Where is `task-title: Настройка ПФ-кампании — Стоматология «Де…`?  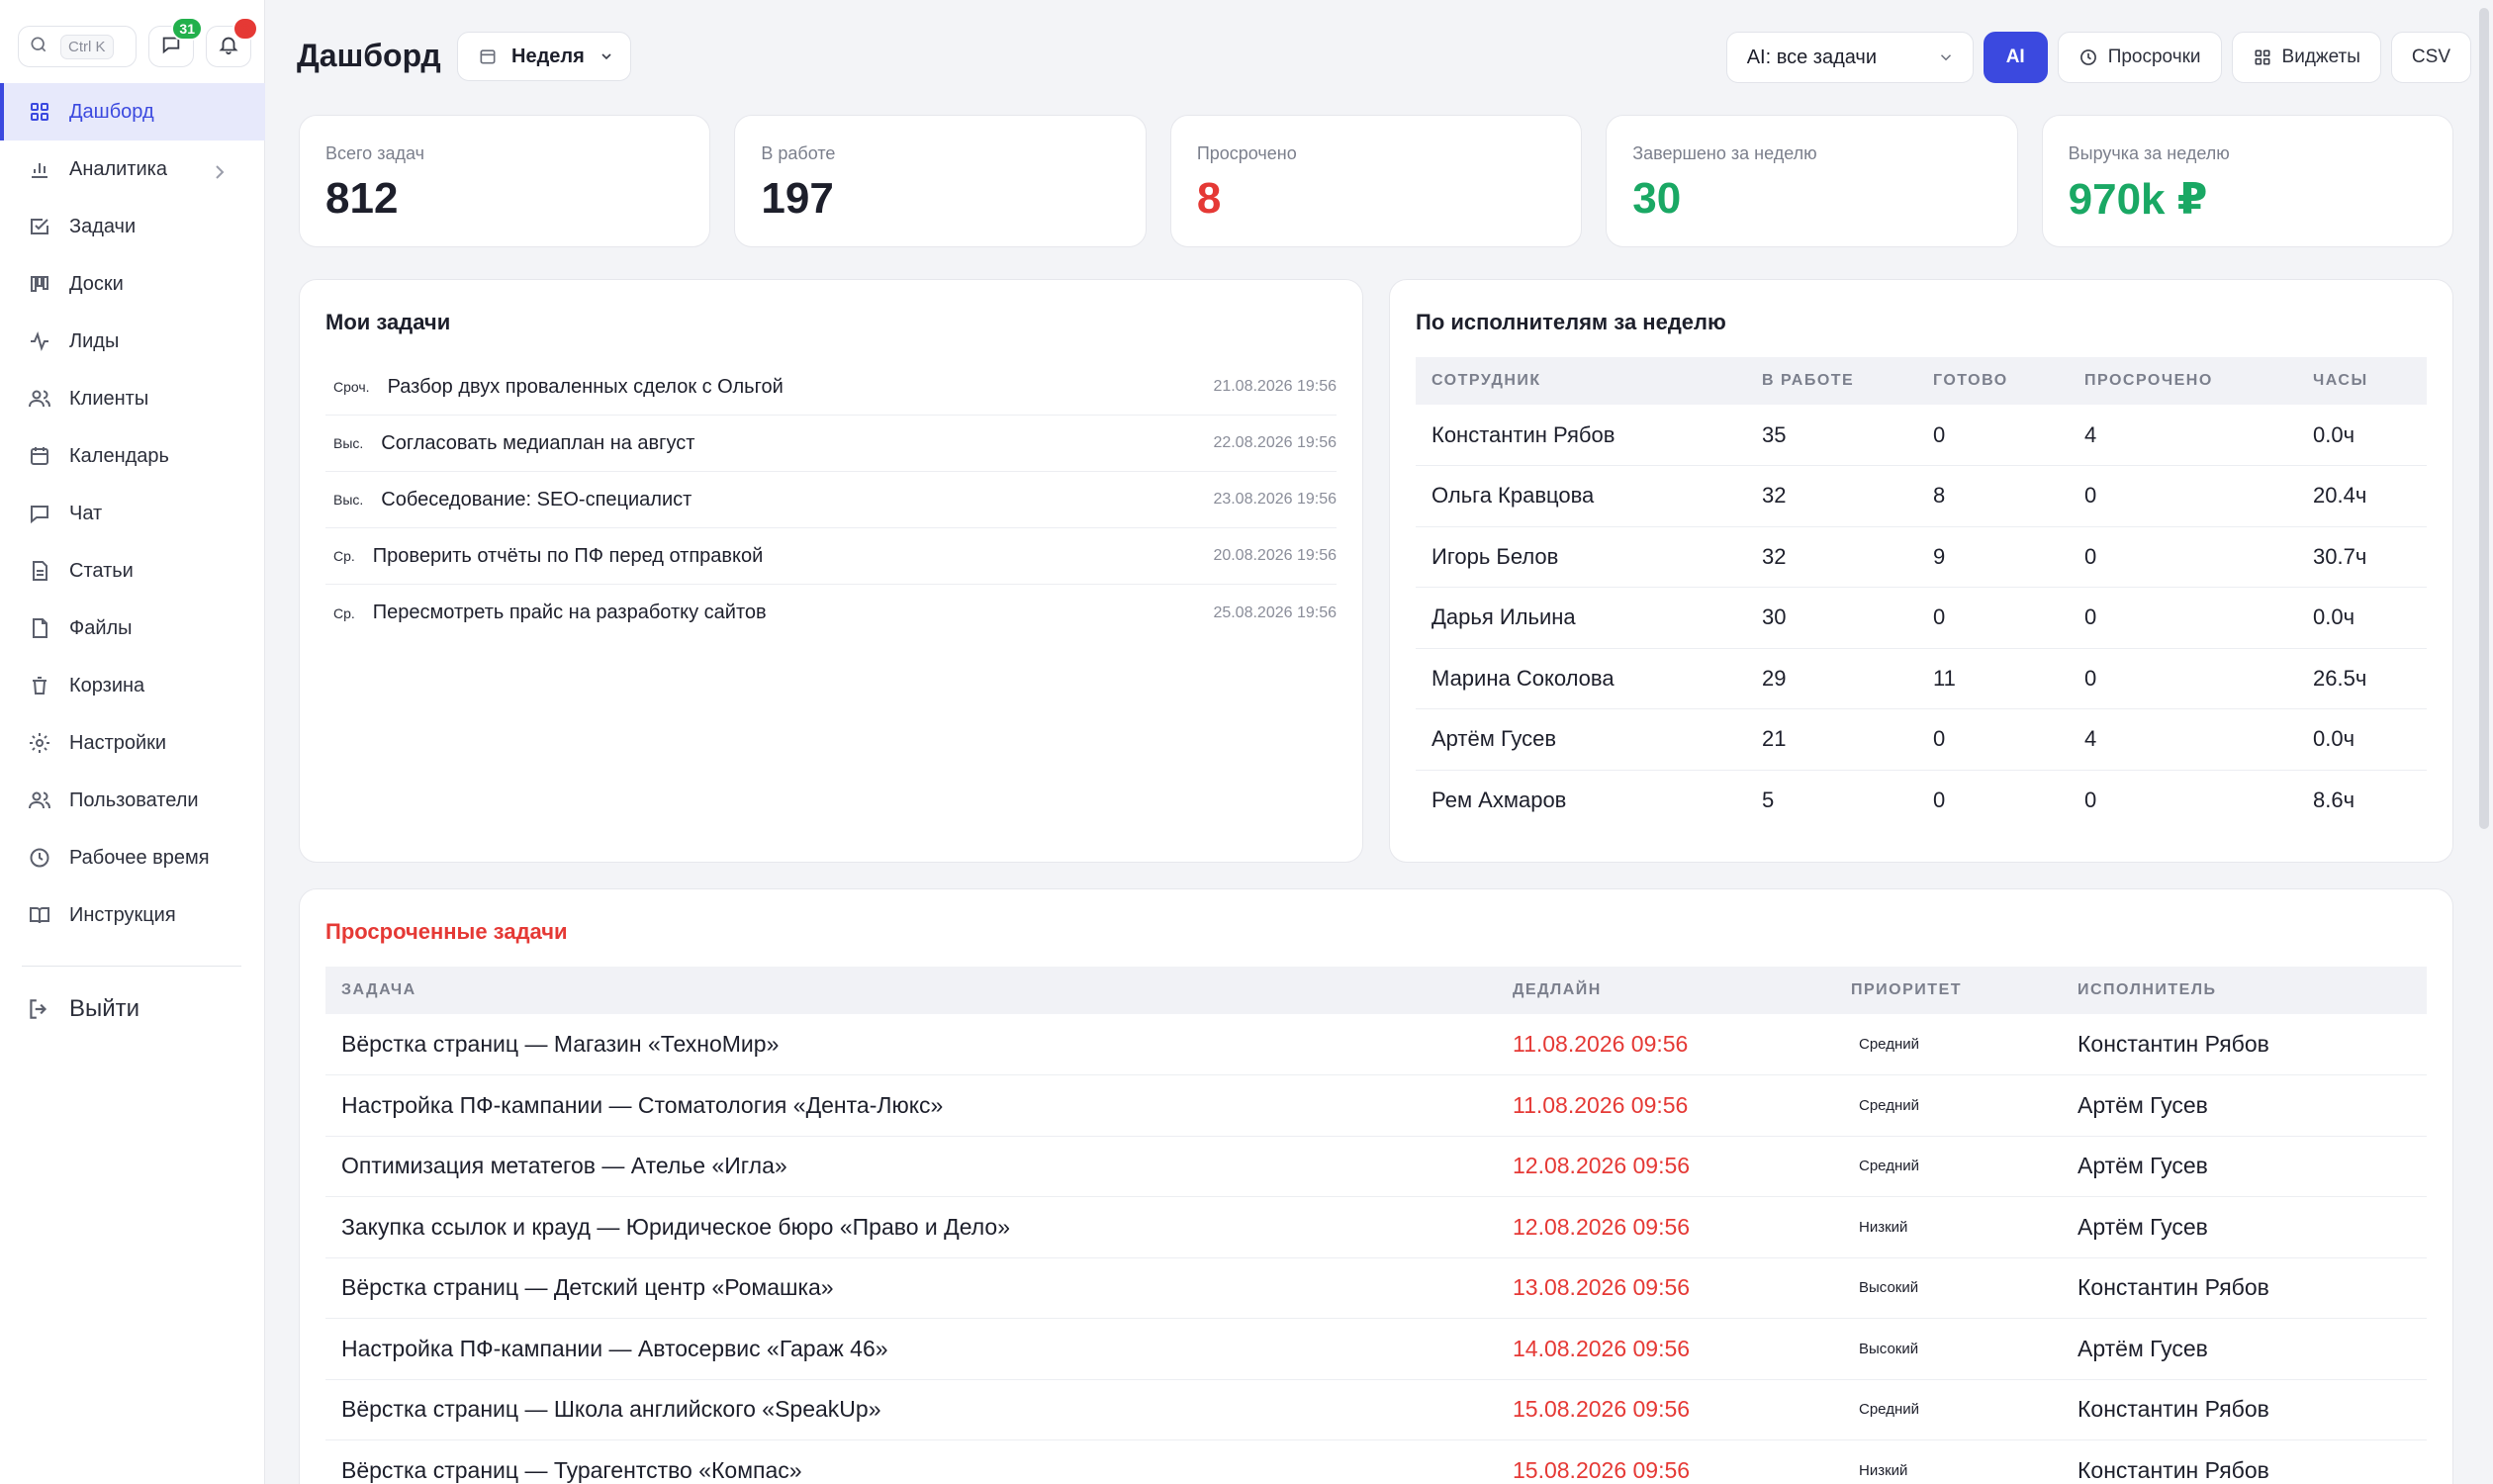
task-title: Настройка ПФ-кампании — Стоматология «Де… is located at coordinates (911, 1105).